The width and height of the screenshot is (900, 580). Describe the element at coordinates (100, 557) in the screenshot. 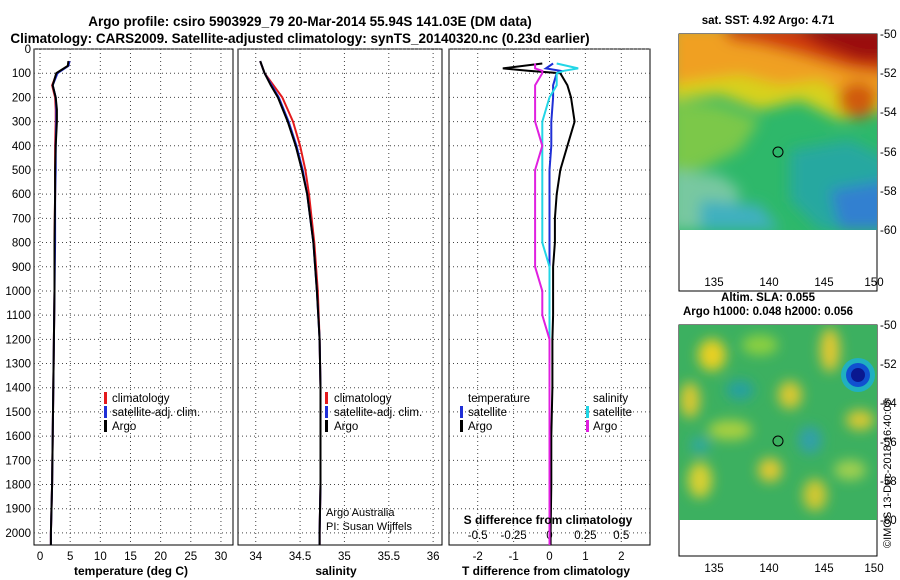

I see `x-tick-label: 10` at that location.